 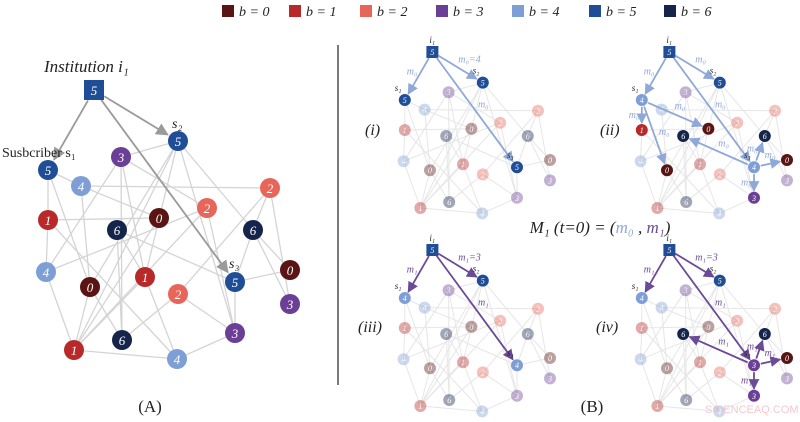 What do you see at coordinates (544, 12) in the screenshot?
I see `legend-label-b4: b = 4` at bounding box center [544, 12].